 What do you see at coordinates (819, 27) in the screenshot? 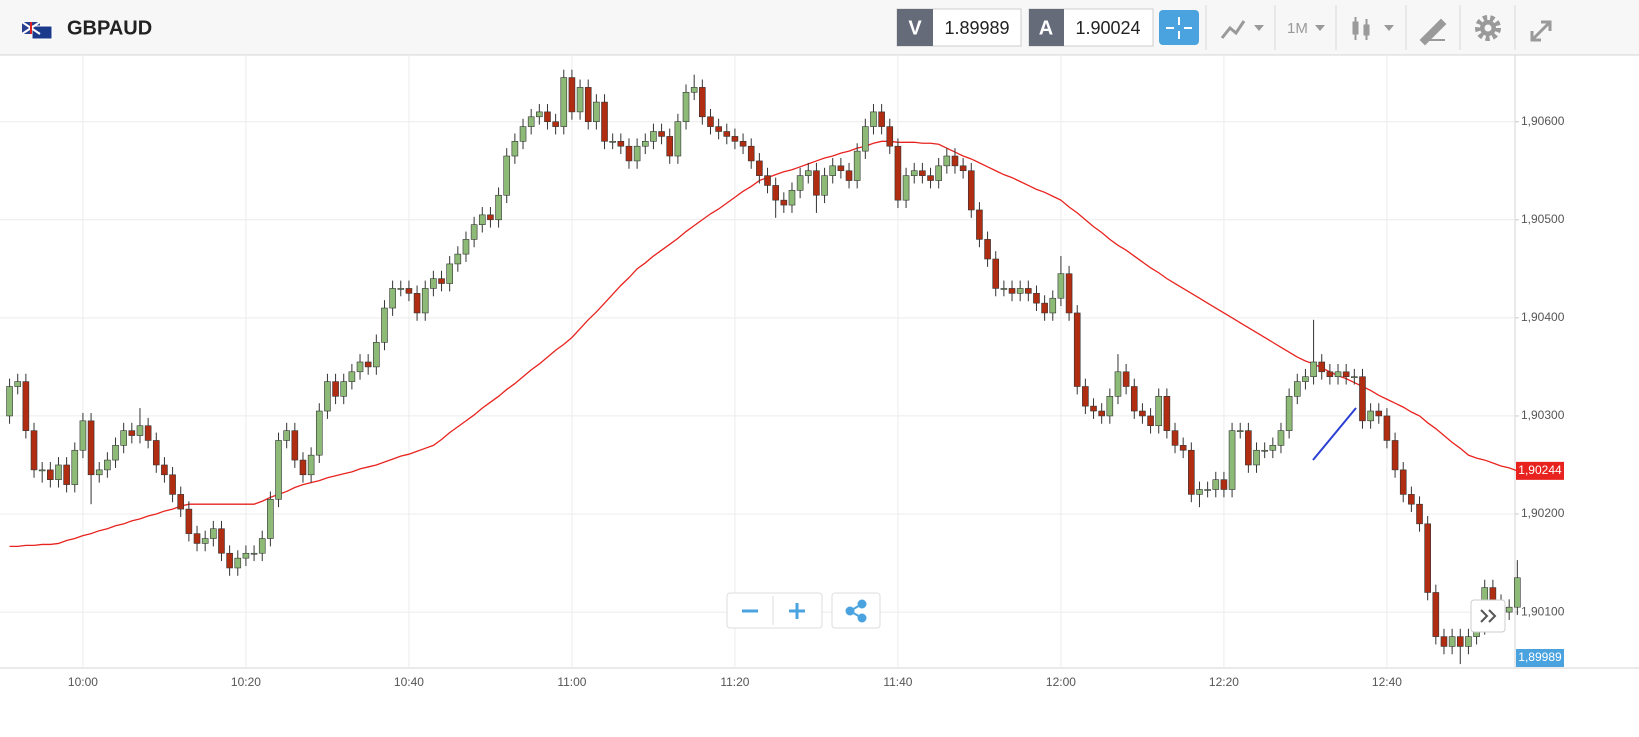
I see `toolbar` at bounding box center [819, 27].